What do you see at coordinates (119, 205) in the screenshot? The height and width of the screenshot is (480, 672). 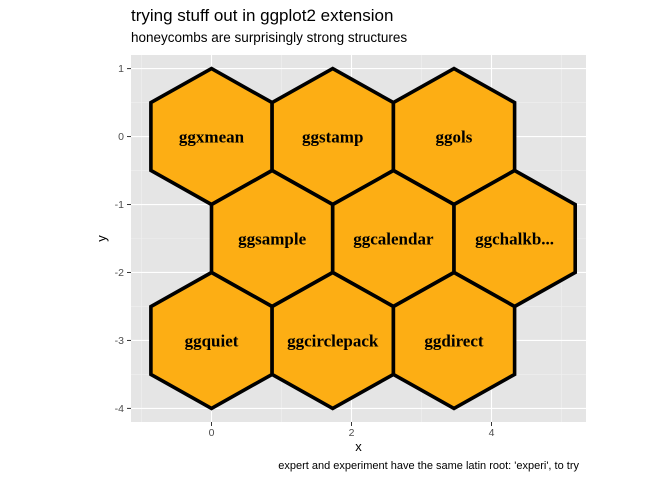 I see `y-tick-label: -1` at bounding box center [119, 205].